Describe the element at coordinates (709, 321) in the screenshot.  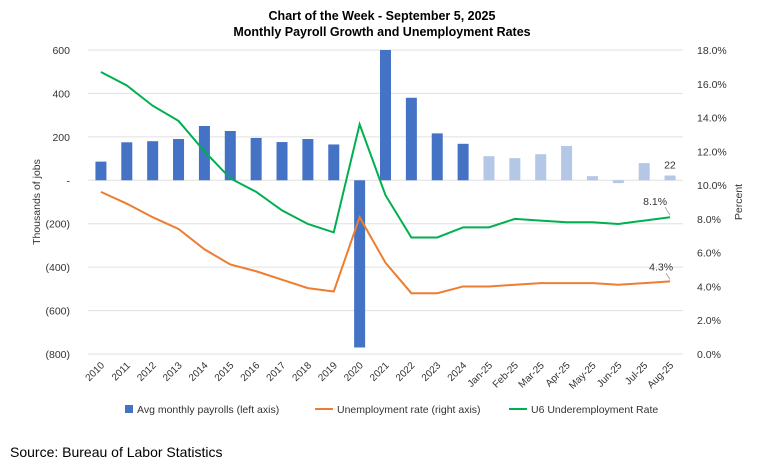
I see `y2-tick-label: 2.0%` at that location.